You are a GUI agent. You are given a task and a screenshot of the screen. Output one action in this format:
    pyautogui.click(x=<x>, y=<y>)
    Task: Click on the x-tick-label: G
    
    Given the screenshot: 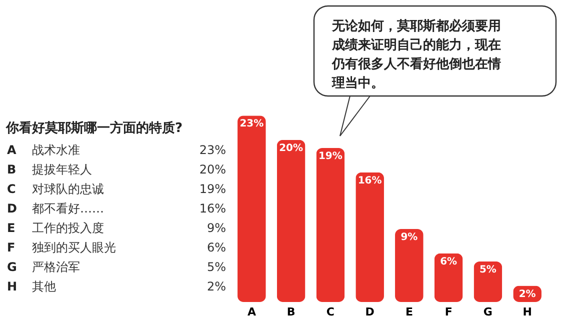 What is the action you would take?
    pyautogui.click(x=487, y=312)
    